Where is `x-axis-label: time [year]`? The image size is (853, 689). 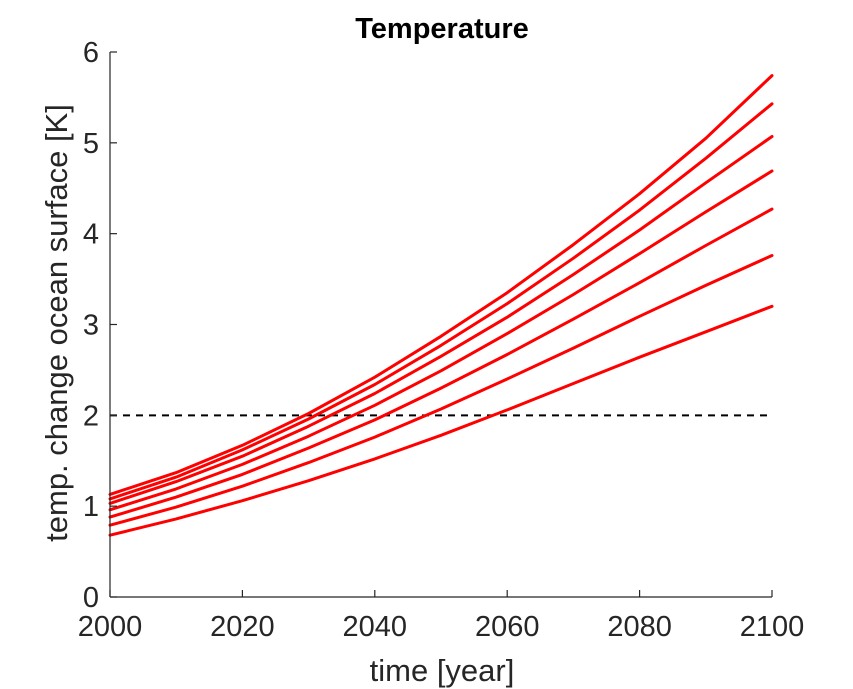
x-axis-label: time [year] is located at coordinates (442, 670).